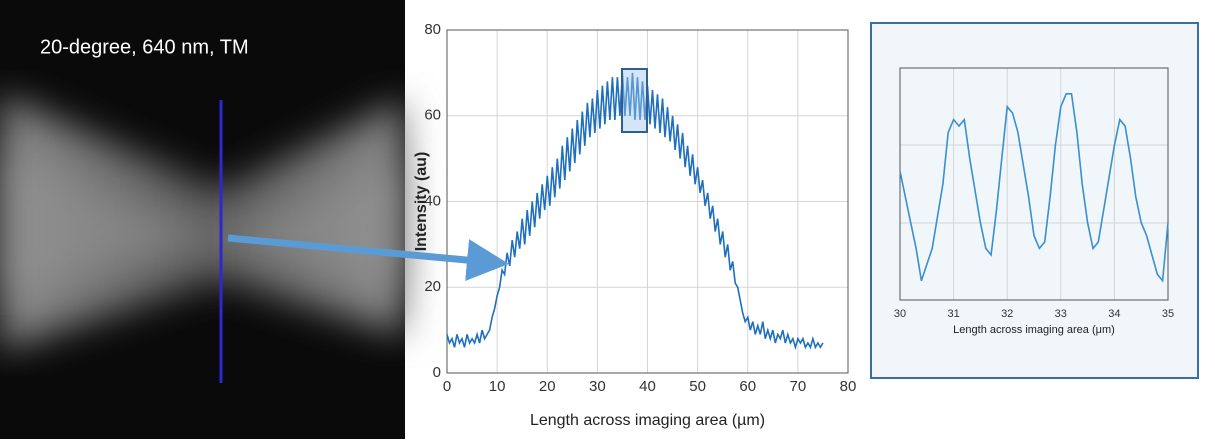 This screenshot has height=444, width=1215. What do you see at coordinates (1114, 314) in the screenshot?
I see `x-tick-label: 34` at bounding box center [1114, 314].